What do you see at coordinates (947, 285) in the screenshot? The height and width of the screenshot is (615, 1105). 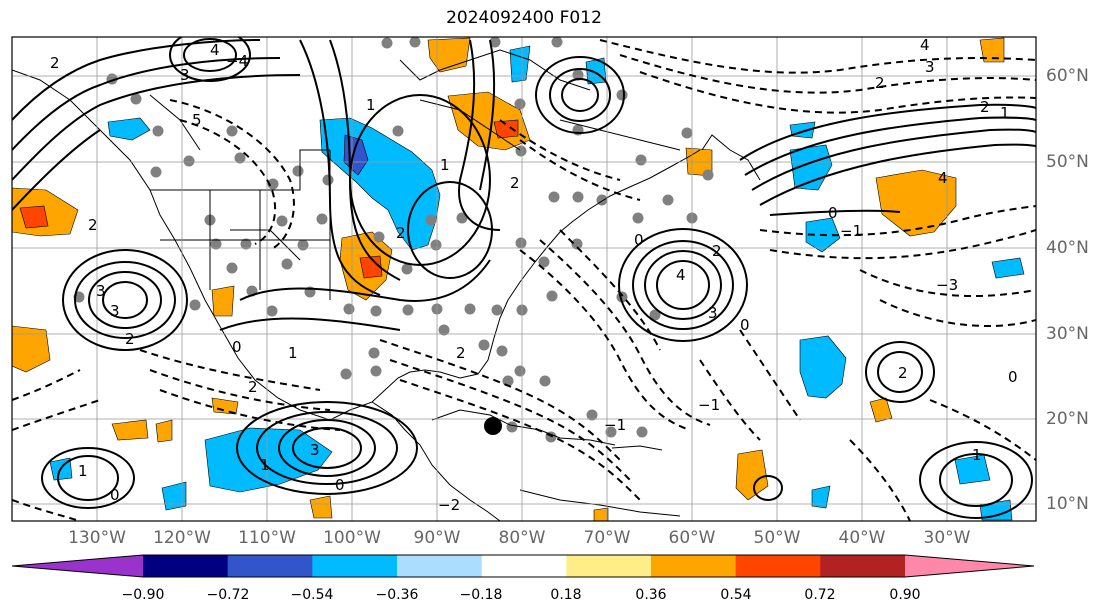 I see `contour-label: −3` at bounding box center [947, 285].